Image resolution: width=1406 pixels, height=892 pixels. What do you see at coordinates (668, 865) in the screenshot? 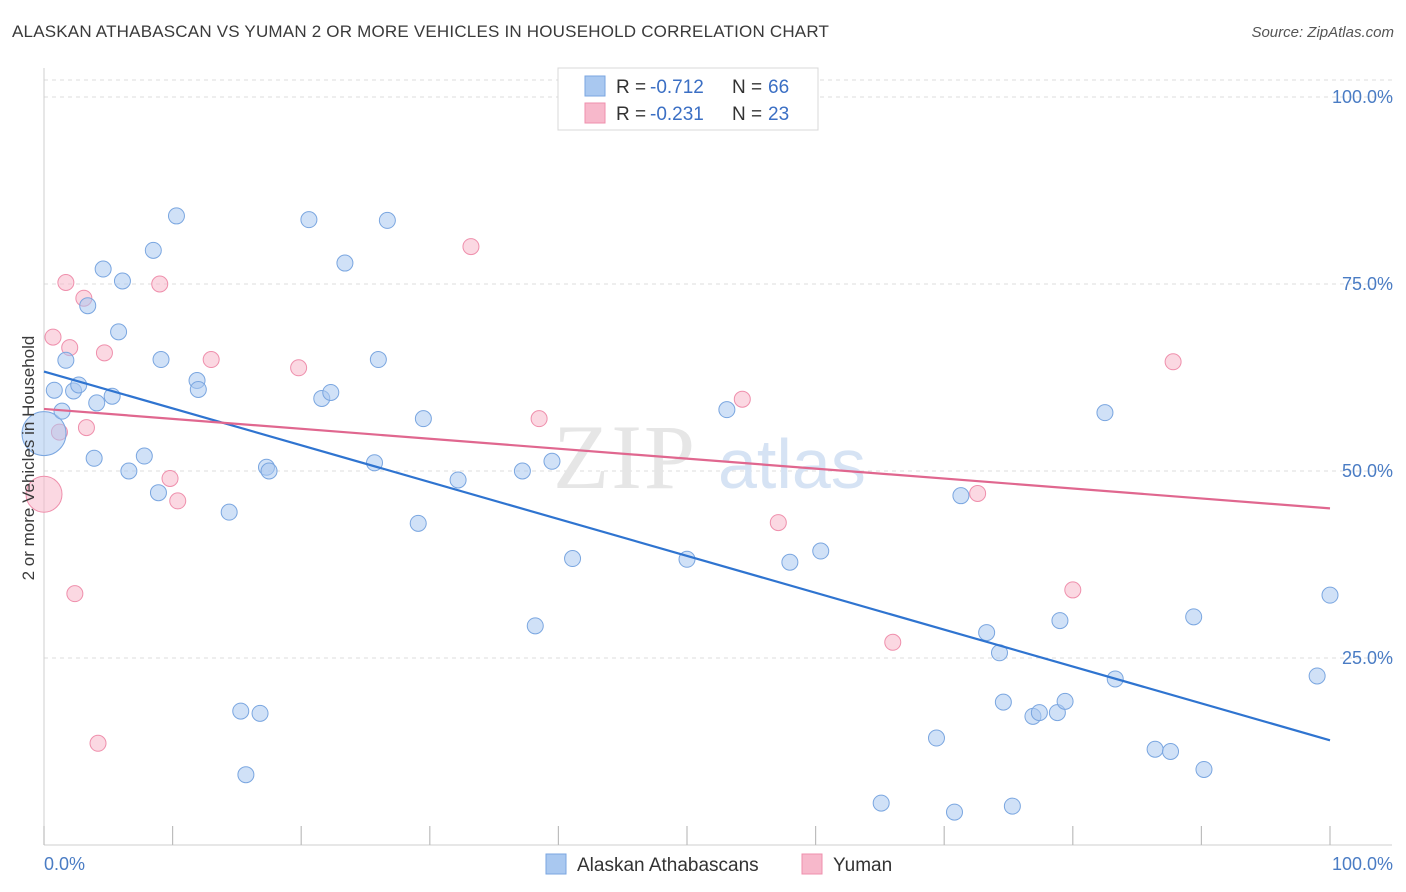
I see `bottom-legend-athabascan: Alaskan Athabascans` at bounding box center [668, 865].